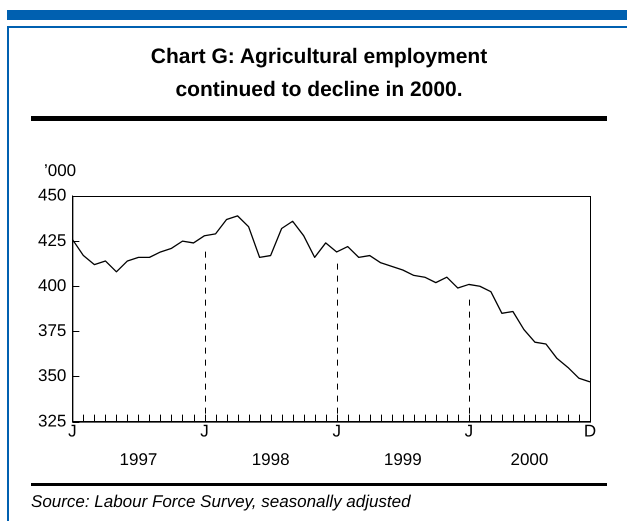 This screenshot has height=521, width=627. I want to click on text: 2000, so click(529, 459).